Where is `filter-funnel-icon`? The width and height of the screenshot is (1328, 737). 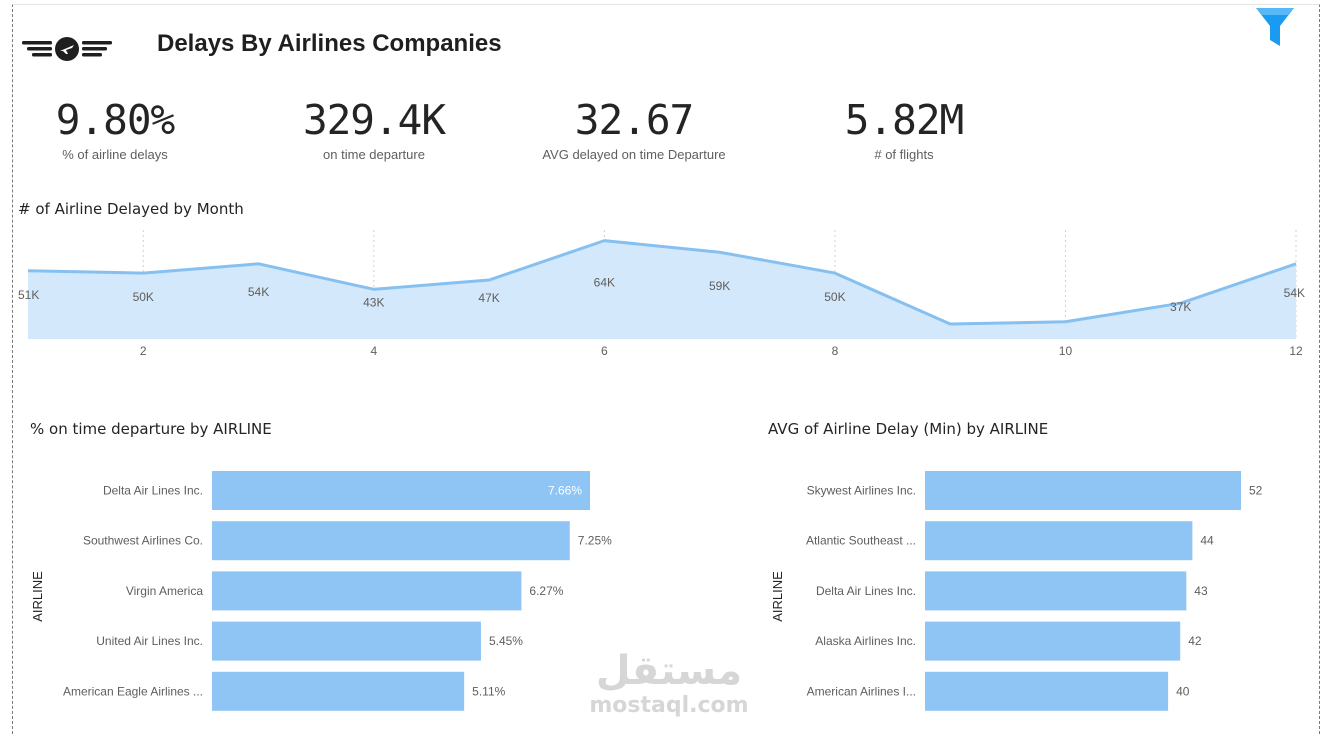 filter-funnel-icon is located at coordinates (1275, 28).